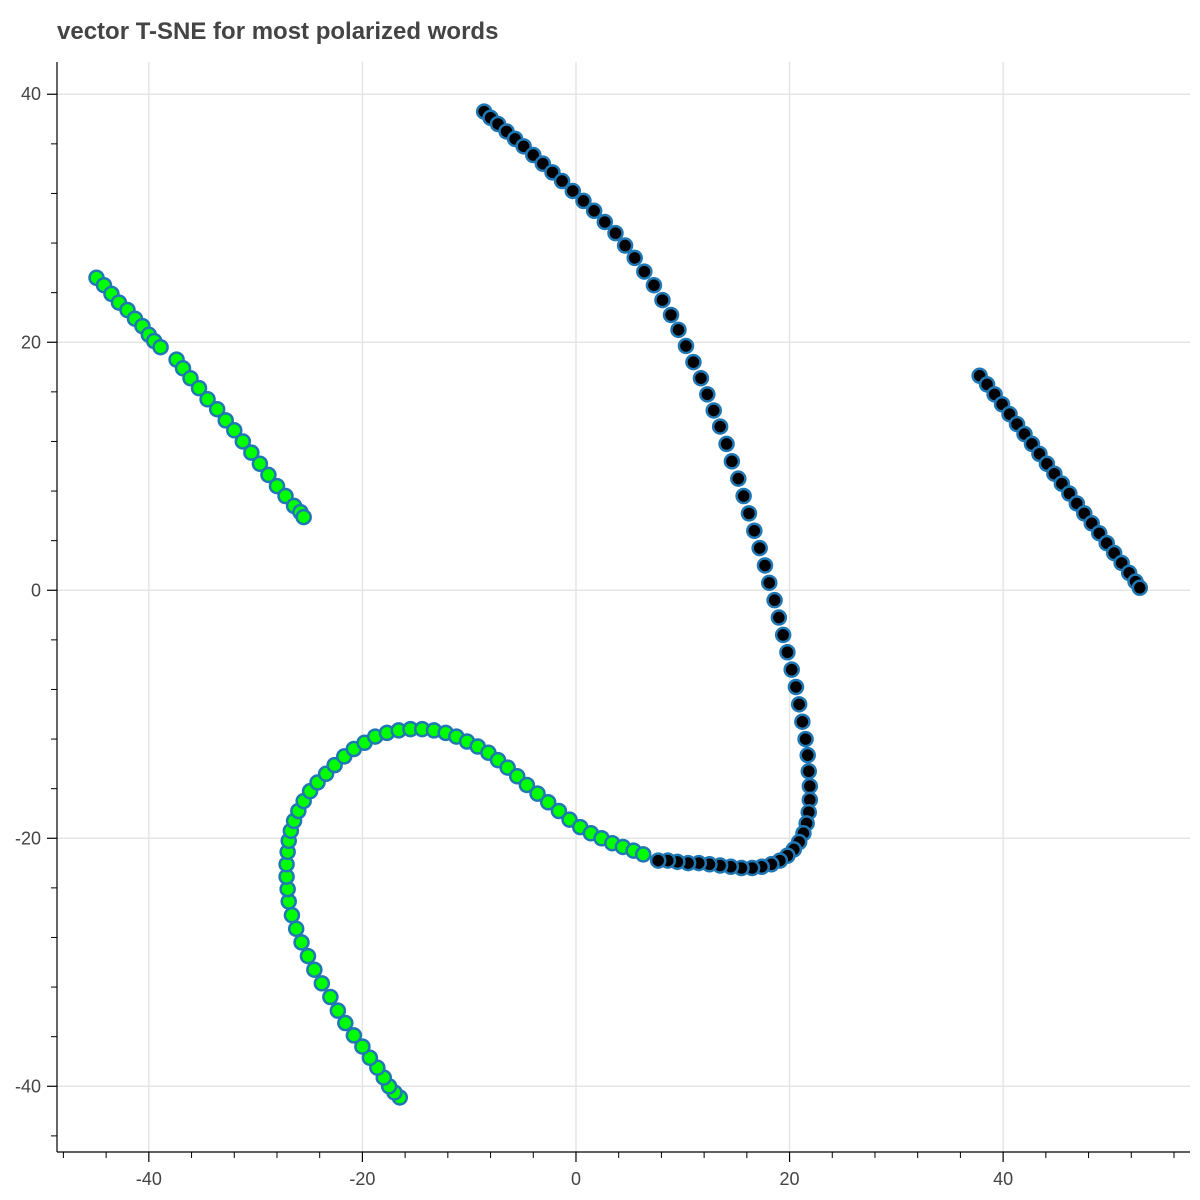 The width and height of the screenshot is (1200, 1200). What do you see at coordinates (28, 838) in the screenshot?
I see `y-tick-label: -20` at bounding box center [28, 838].